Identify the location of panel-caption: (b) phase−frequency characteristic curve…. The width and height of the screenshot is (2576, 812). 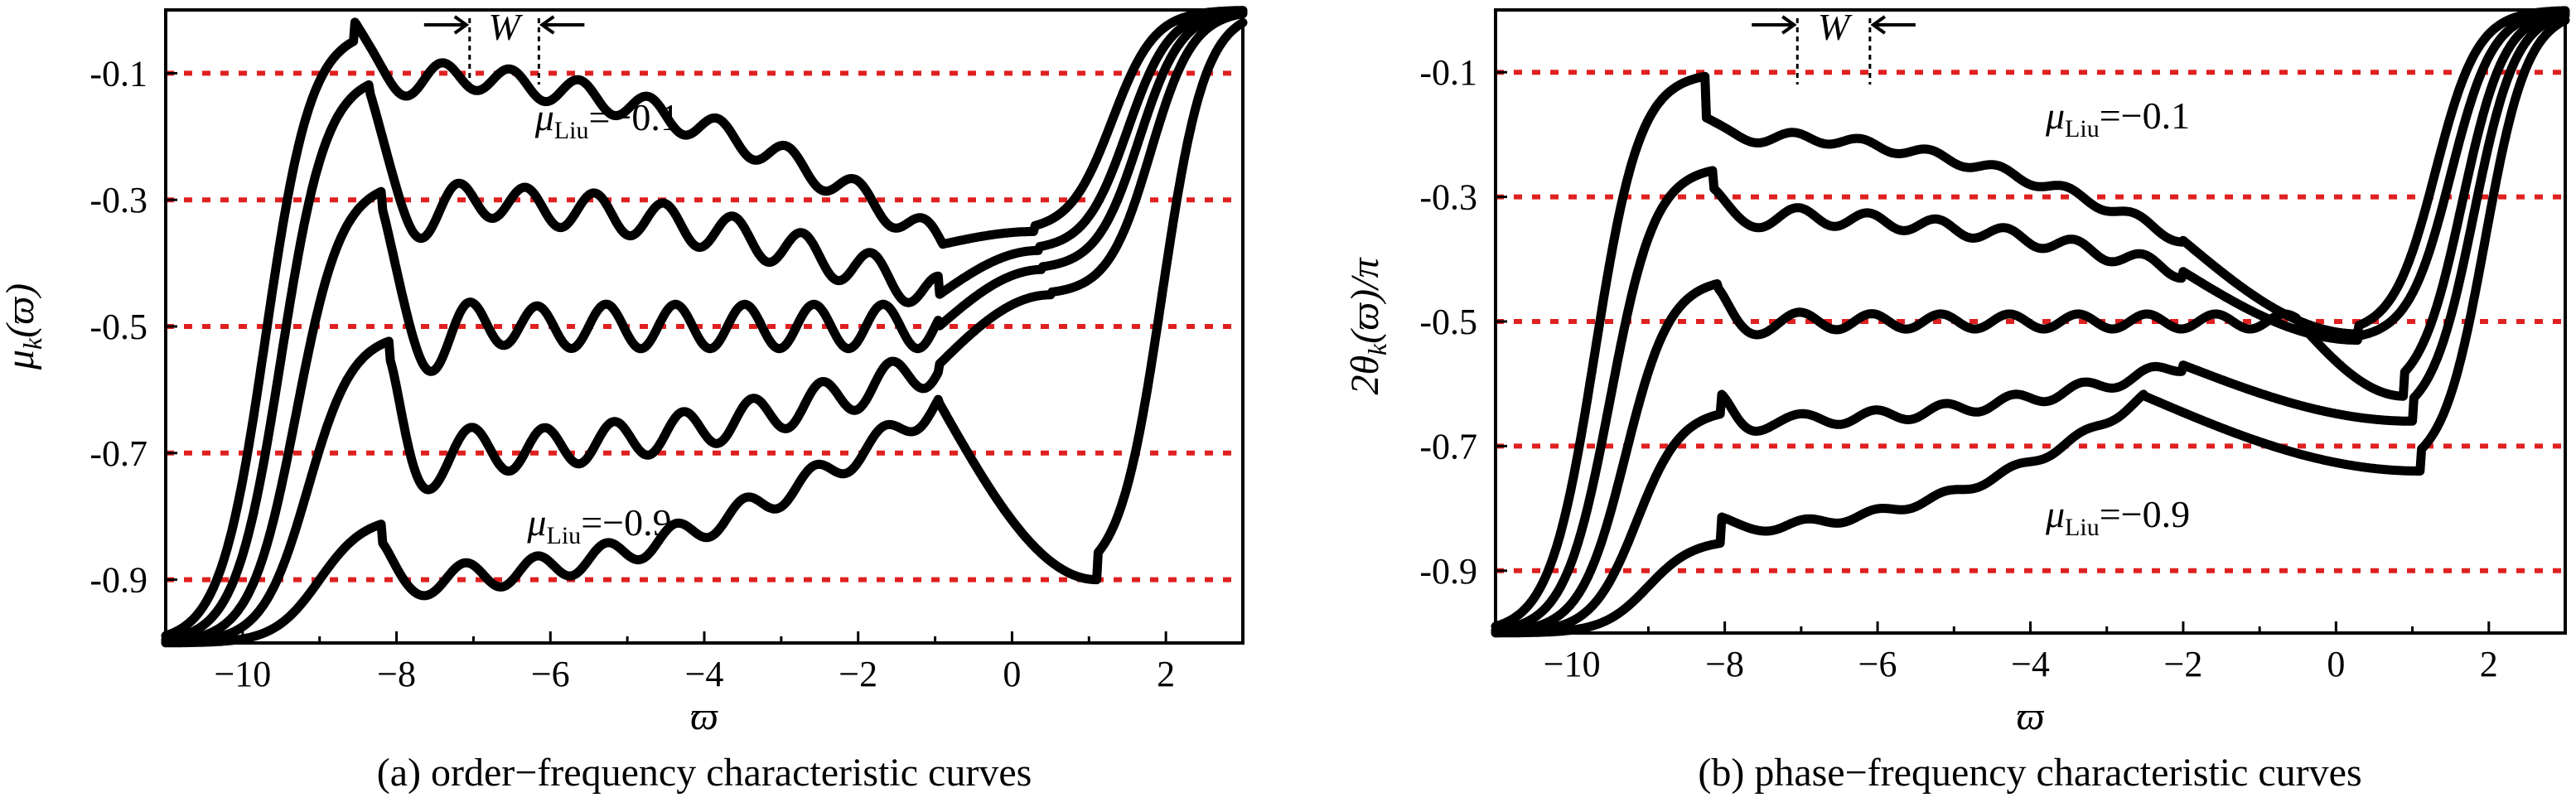
(2029, 773).